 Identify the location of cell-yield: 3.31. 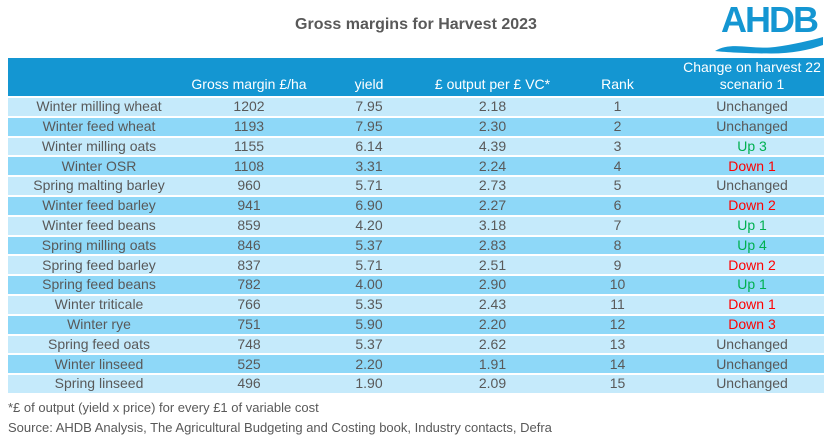
(369, 167).